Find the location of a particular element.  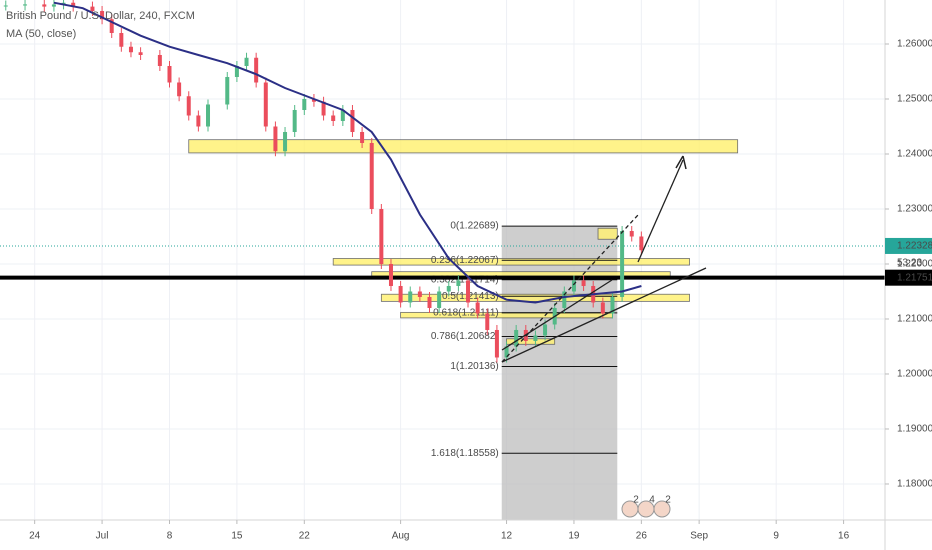

x-tick-label: 12 is located at coordinates (507, 536).